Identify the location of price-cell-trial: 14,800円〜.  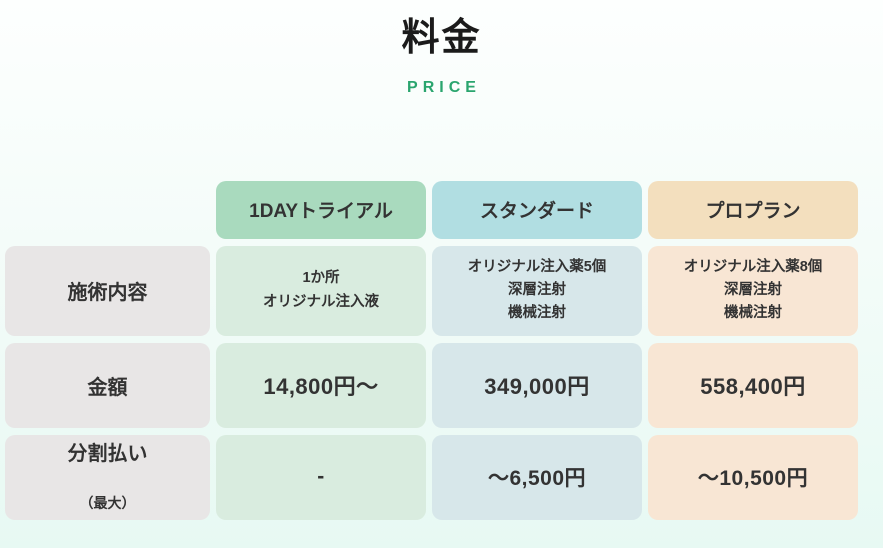
(321, 385).